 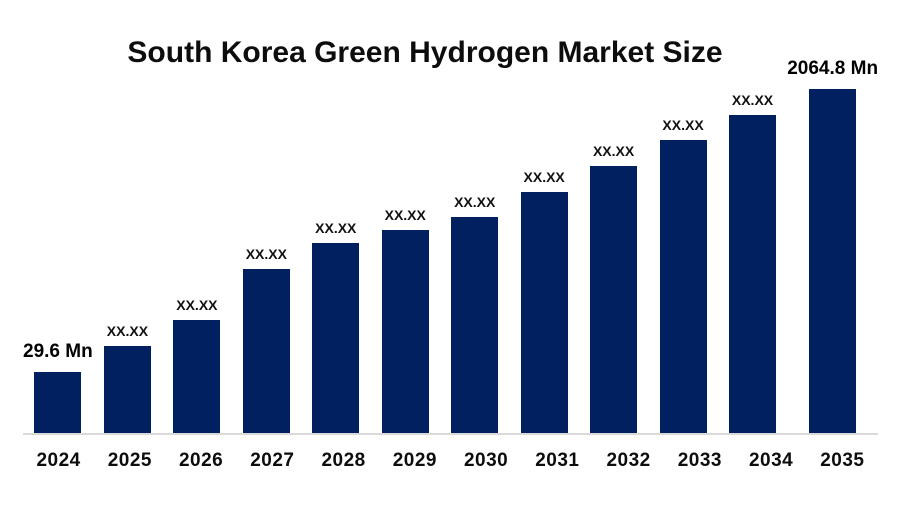 I want to click on x-axis-label: 2032, so click(x=628, y=460).